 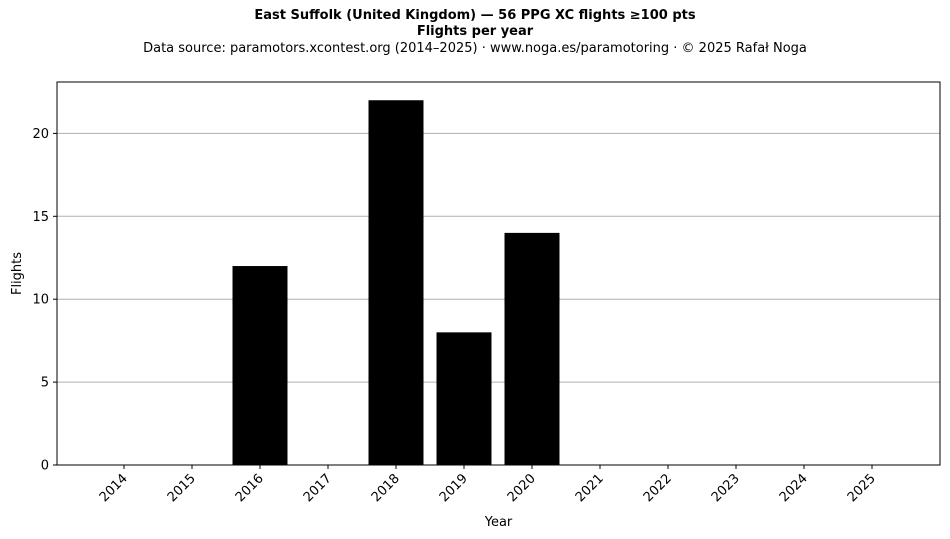 I want to click on x-tick-label-2021: 2021, so click(x=590, y=488).